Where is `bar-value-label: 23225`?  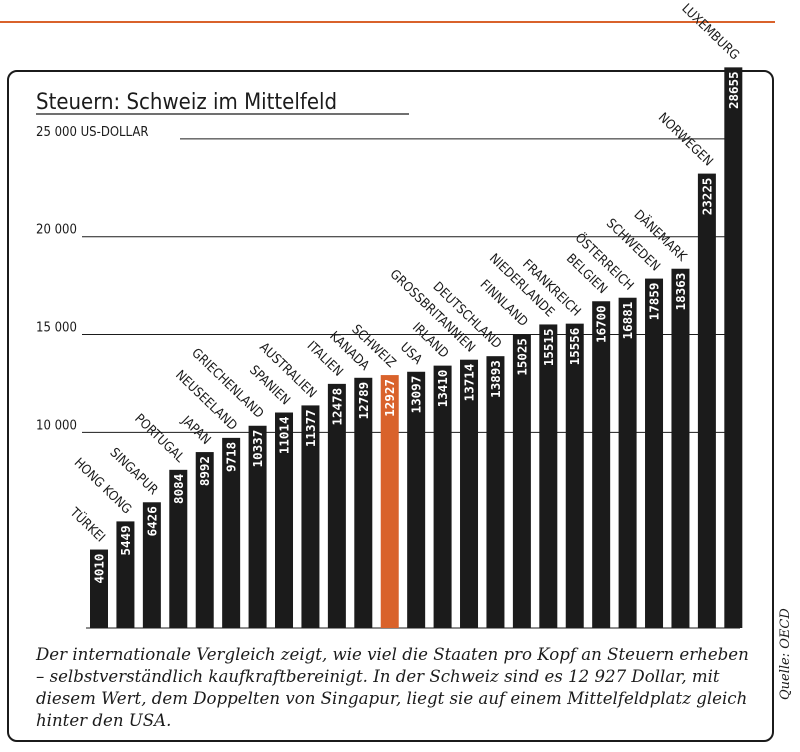 bar-value-label: 23225 is located at coordinates (706, 197).